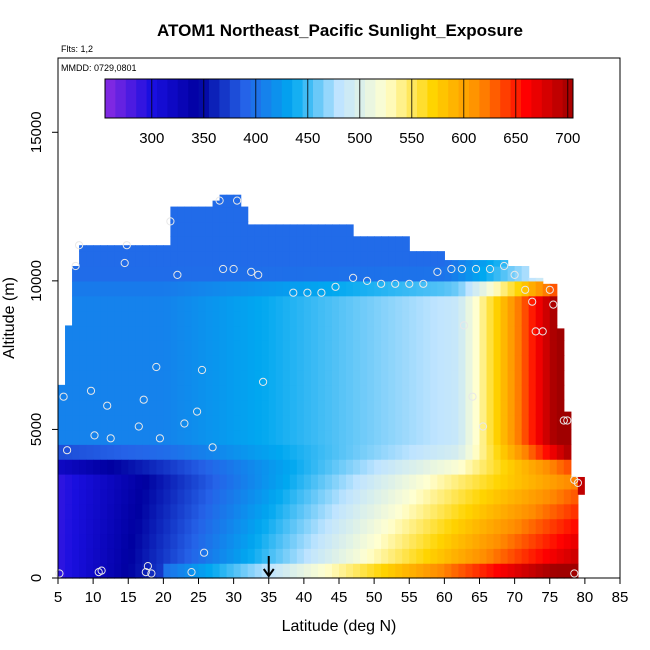 This screenshot has width=650, height=650. Describe the element at coordinates (268, 567) in the screenshot. I see `latitude-arrow-icon` at that location.